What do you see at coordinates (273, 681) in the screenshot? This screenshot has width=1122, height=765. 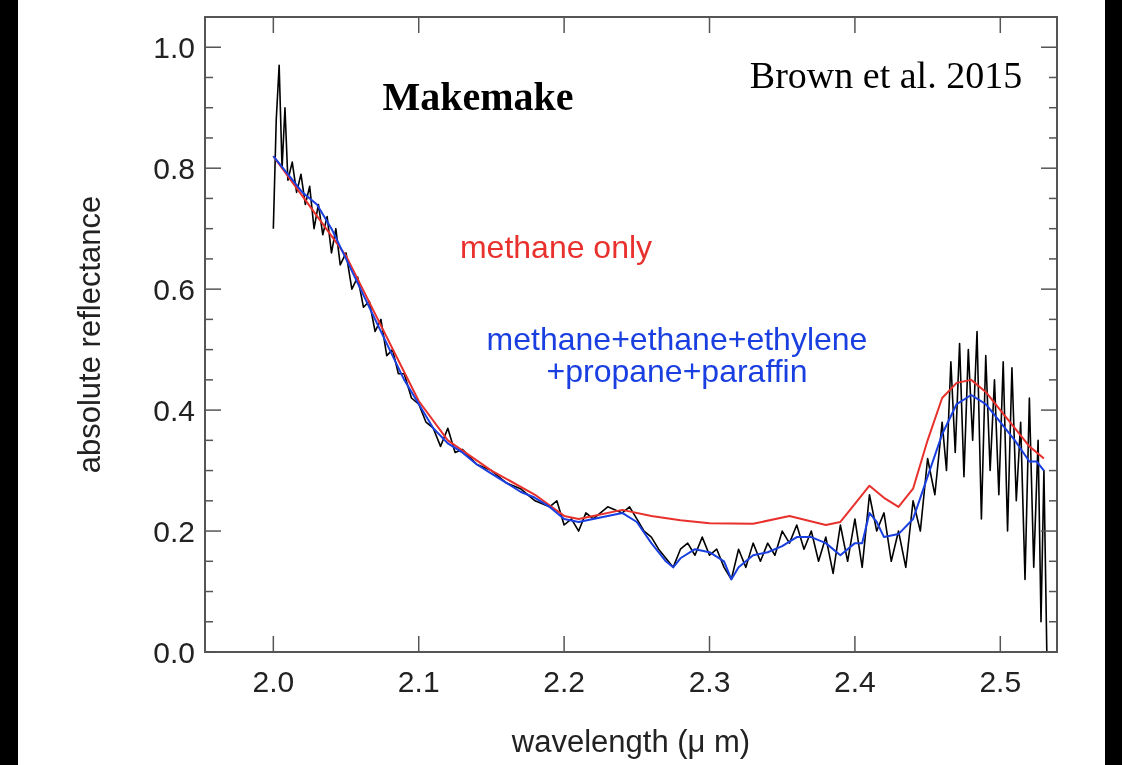 I see `x-tick-label: 2.0` at bounding box center [273, 681].